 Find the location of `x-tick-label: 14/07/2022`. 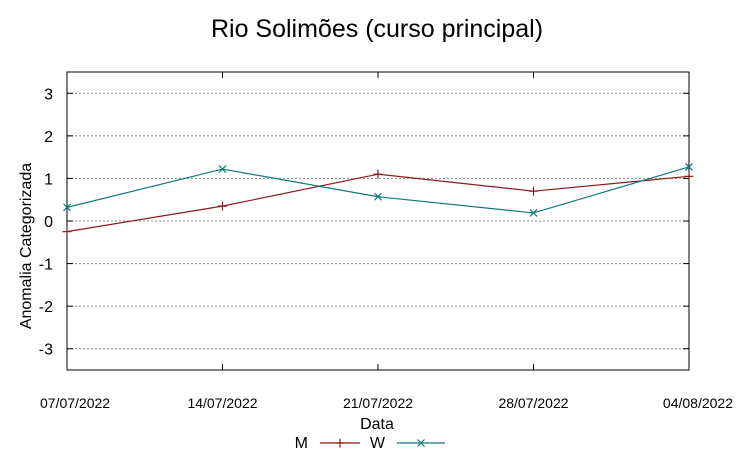

x-tick-label: 14/07/2022 is located at coordinates (222, 403).